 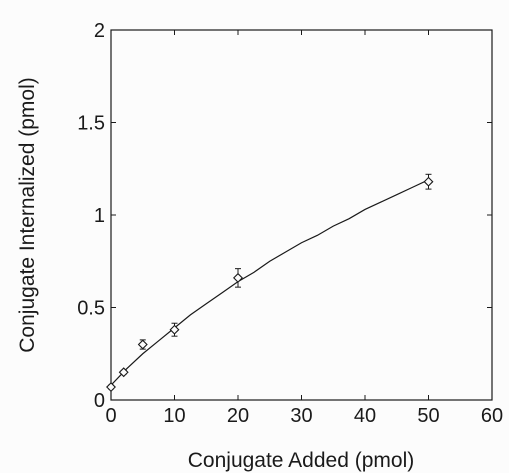 I want to click on y-tick-label: 1.5, so click(x=91, y=124).